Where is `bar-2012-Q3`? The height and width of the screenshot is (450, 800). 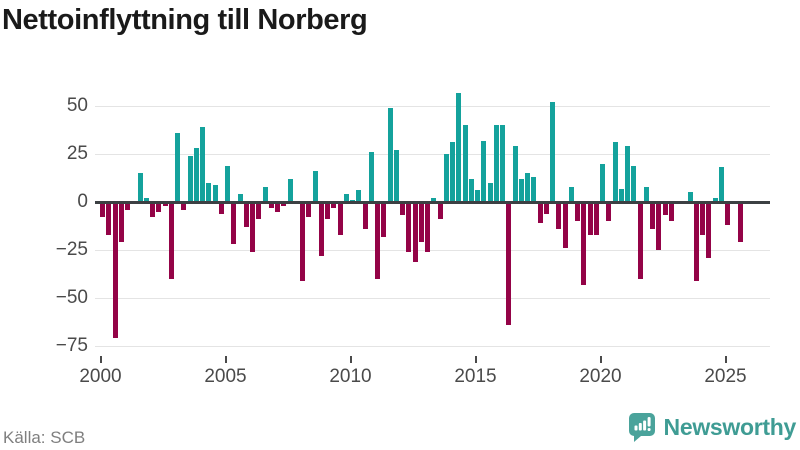 bar-2012-Q3 is located at coordinates (415, 232).